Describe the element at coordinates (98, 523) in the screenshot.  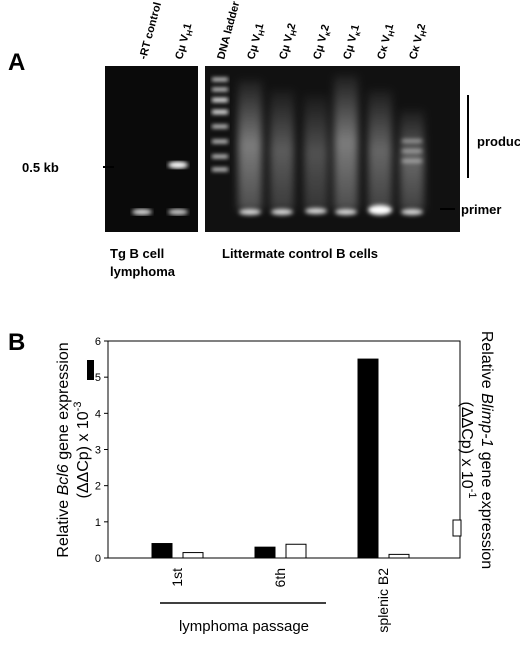
I see `y-tick-label: 1` at that location.